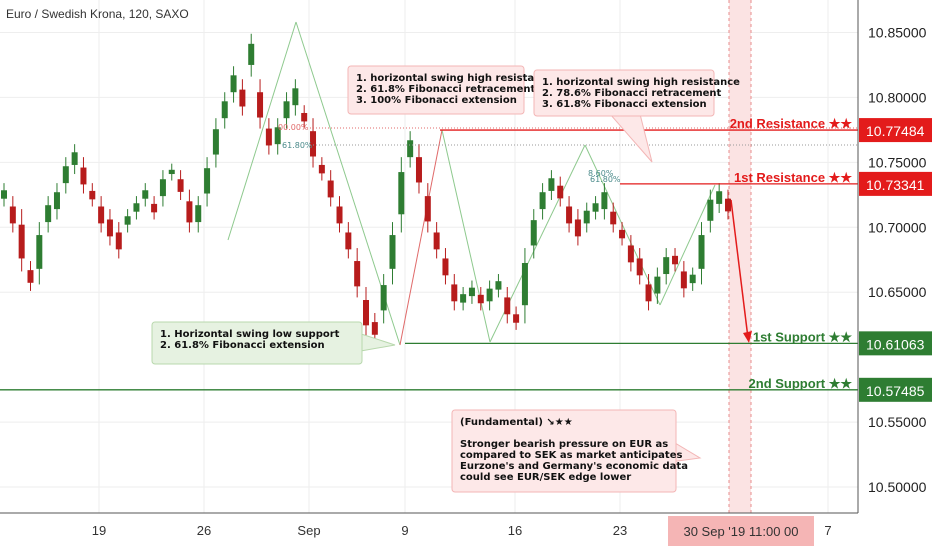 This screenshot has height=550, width=932. I want to click on note-resistance1-pointer, so click(630, 138).